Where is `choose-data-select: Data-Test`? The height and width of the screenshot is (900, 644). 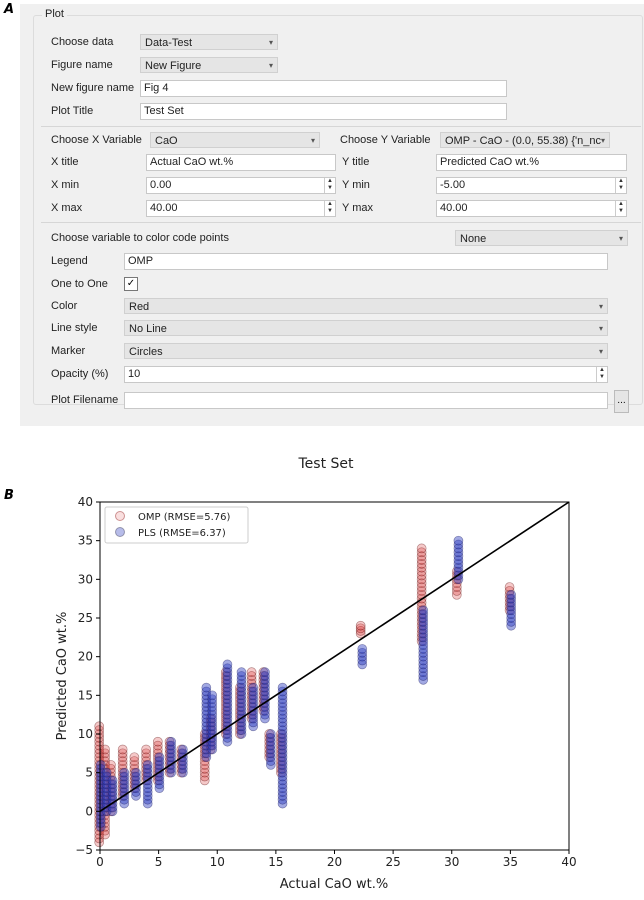
choose-data-select: Data-Test is located at coordinates (209, 42).